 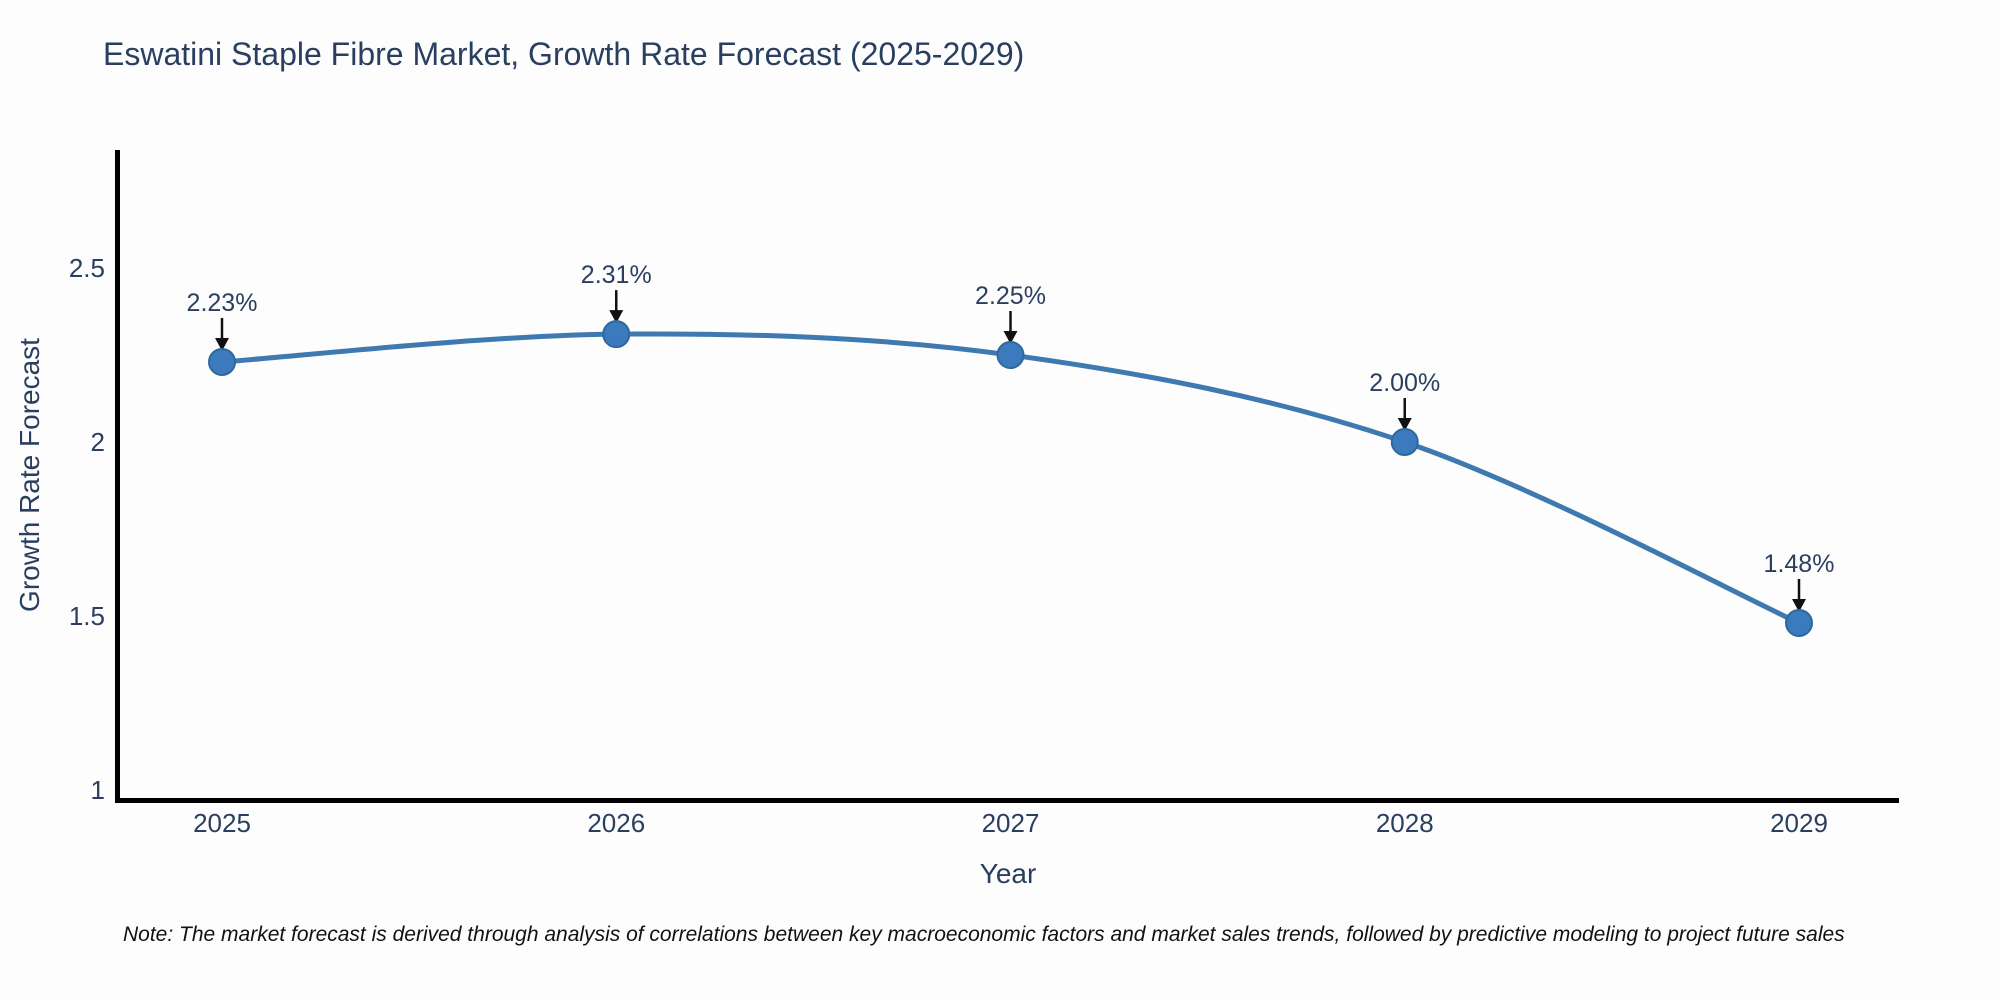 What do you see at coordinates (616, 275) in the screenshot?
I see `point-annotation-label: 2.31%` at bounding box center [616, 275].